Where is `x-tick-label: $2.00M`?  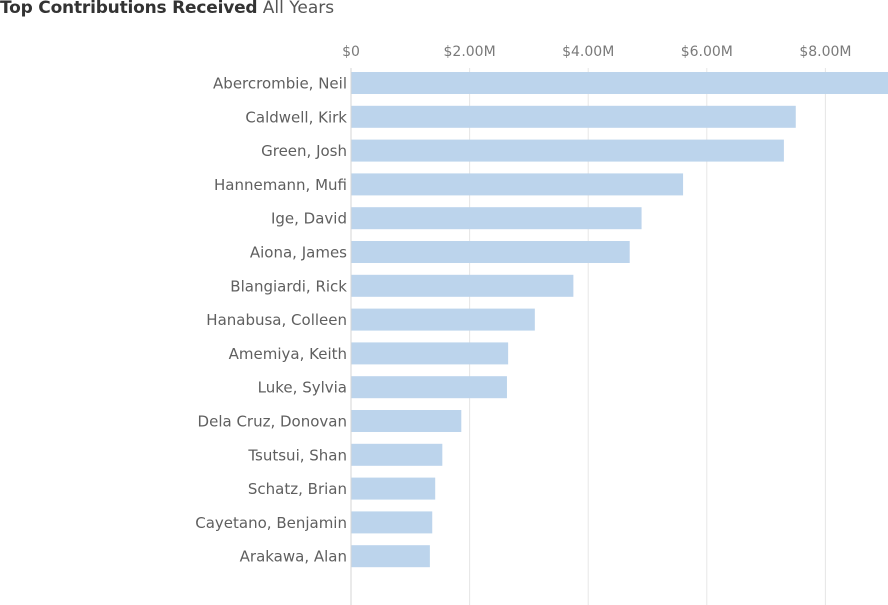
x-tick-label: $2.00M is located at coordinates (470, 52).